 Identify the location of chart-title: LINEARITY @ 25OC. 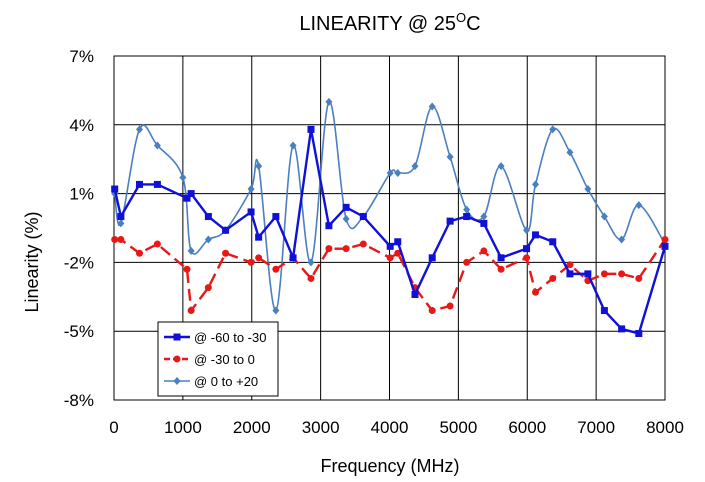
(389, 22).